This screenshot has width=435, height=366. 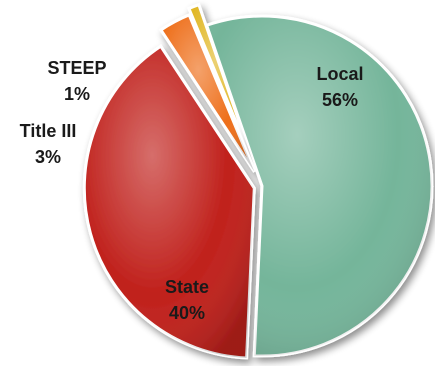 I want to click on slice-percent-state: 40%, so click(x=187, y=313).